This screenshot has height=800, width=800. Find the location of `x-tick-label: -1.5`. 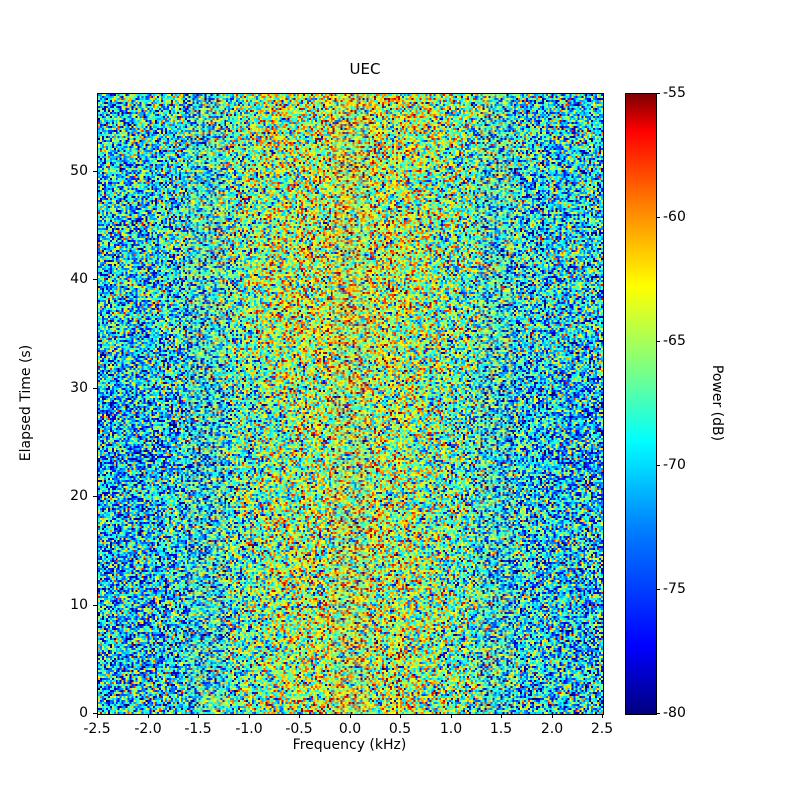

x-tick-label: -1.5 is located at coordinates (198, 729).